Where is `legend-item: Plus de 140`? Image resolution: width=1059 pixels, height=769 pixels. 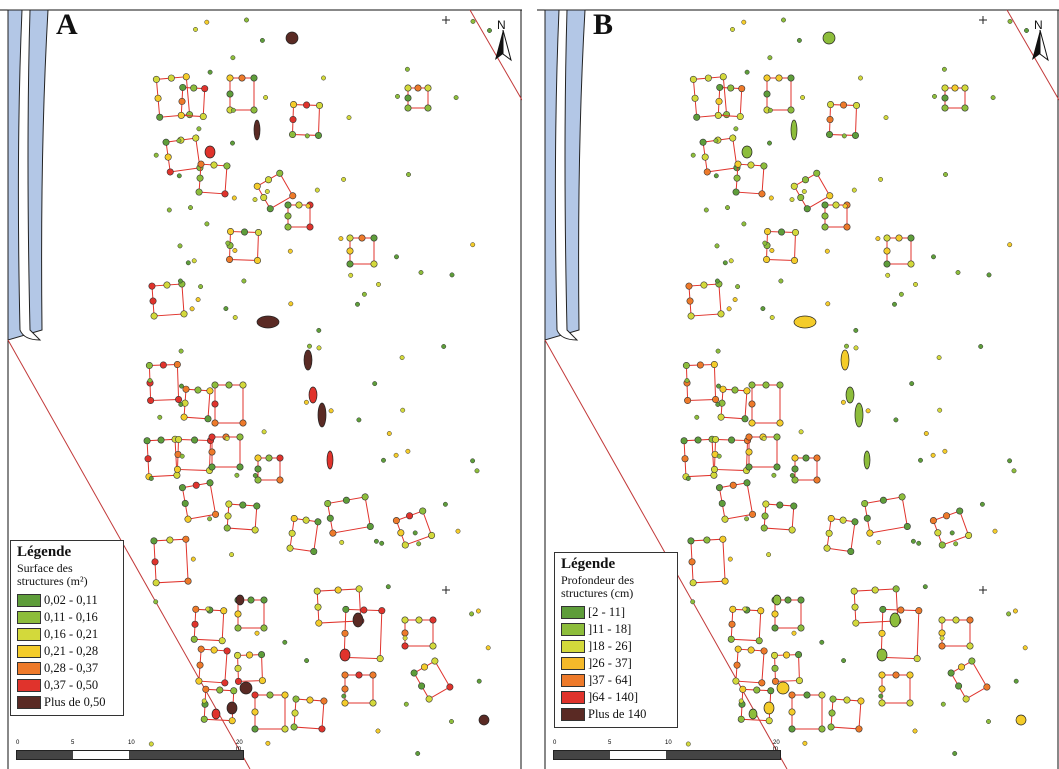 legend-item: Plus de 140 is located at coordinates (616, 714).